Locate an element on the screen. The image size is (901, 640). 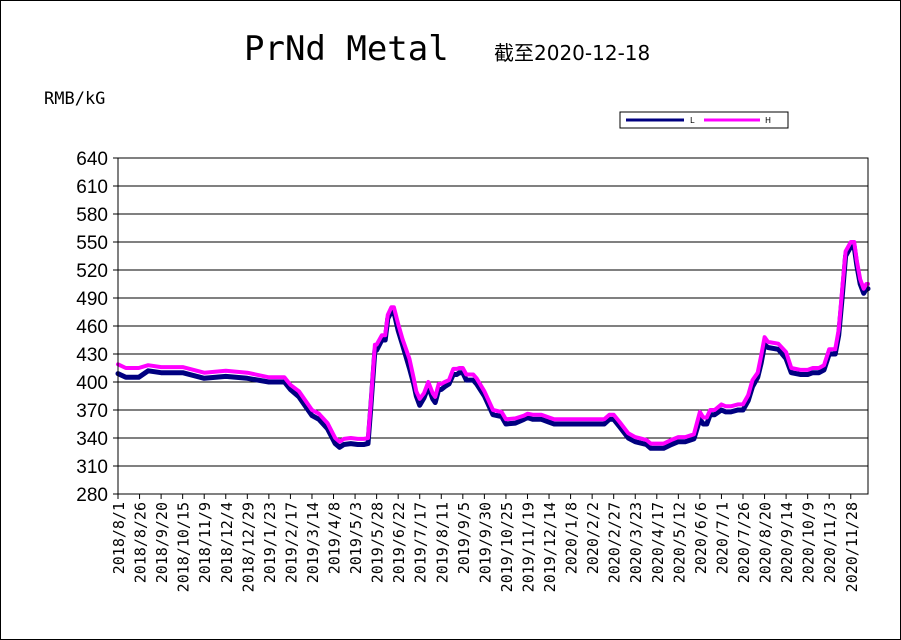
x-tick-label: 2019/5/28 is located at coordinates (378, 542).